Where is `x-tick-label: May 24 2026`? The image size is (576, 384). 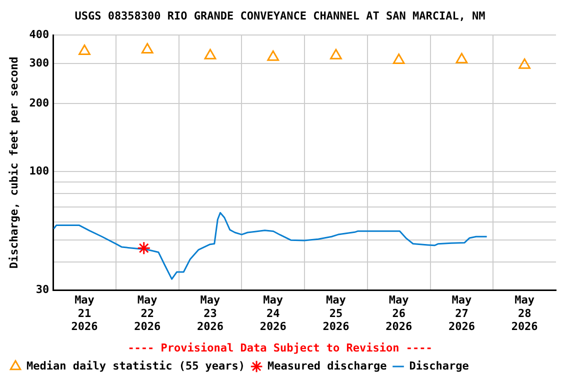
x-tick-label: May 24 2026 is located at coordinates (273, 314).